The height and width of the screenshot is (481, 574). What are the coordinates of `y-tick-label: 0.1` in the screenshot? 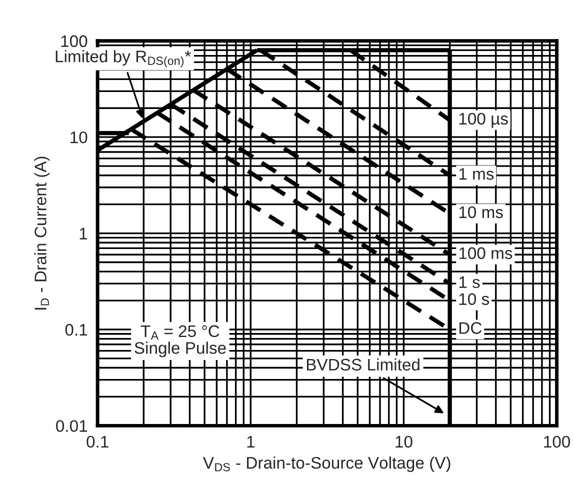 It's located at (76, 330).